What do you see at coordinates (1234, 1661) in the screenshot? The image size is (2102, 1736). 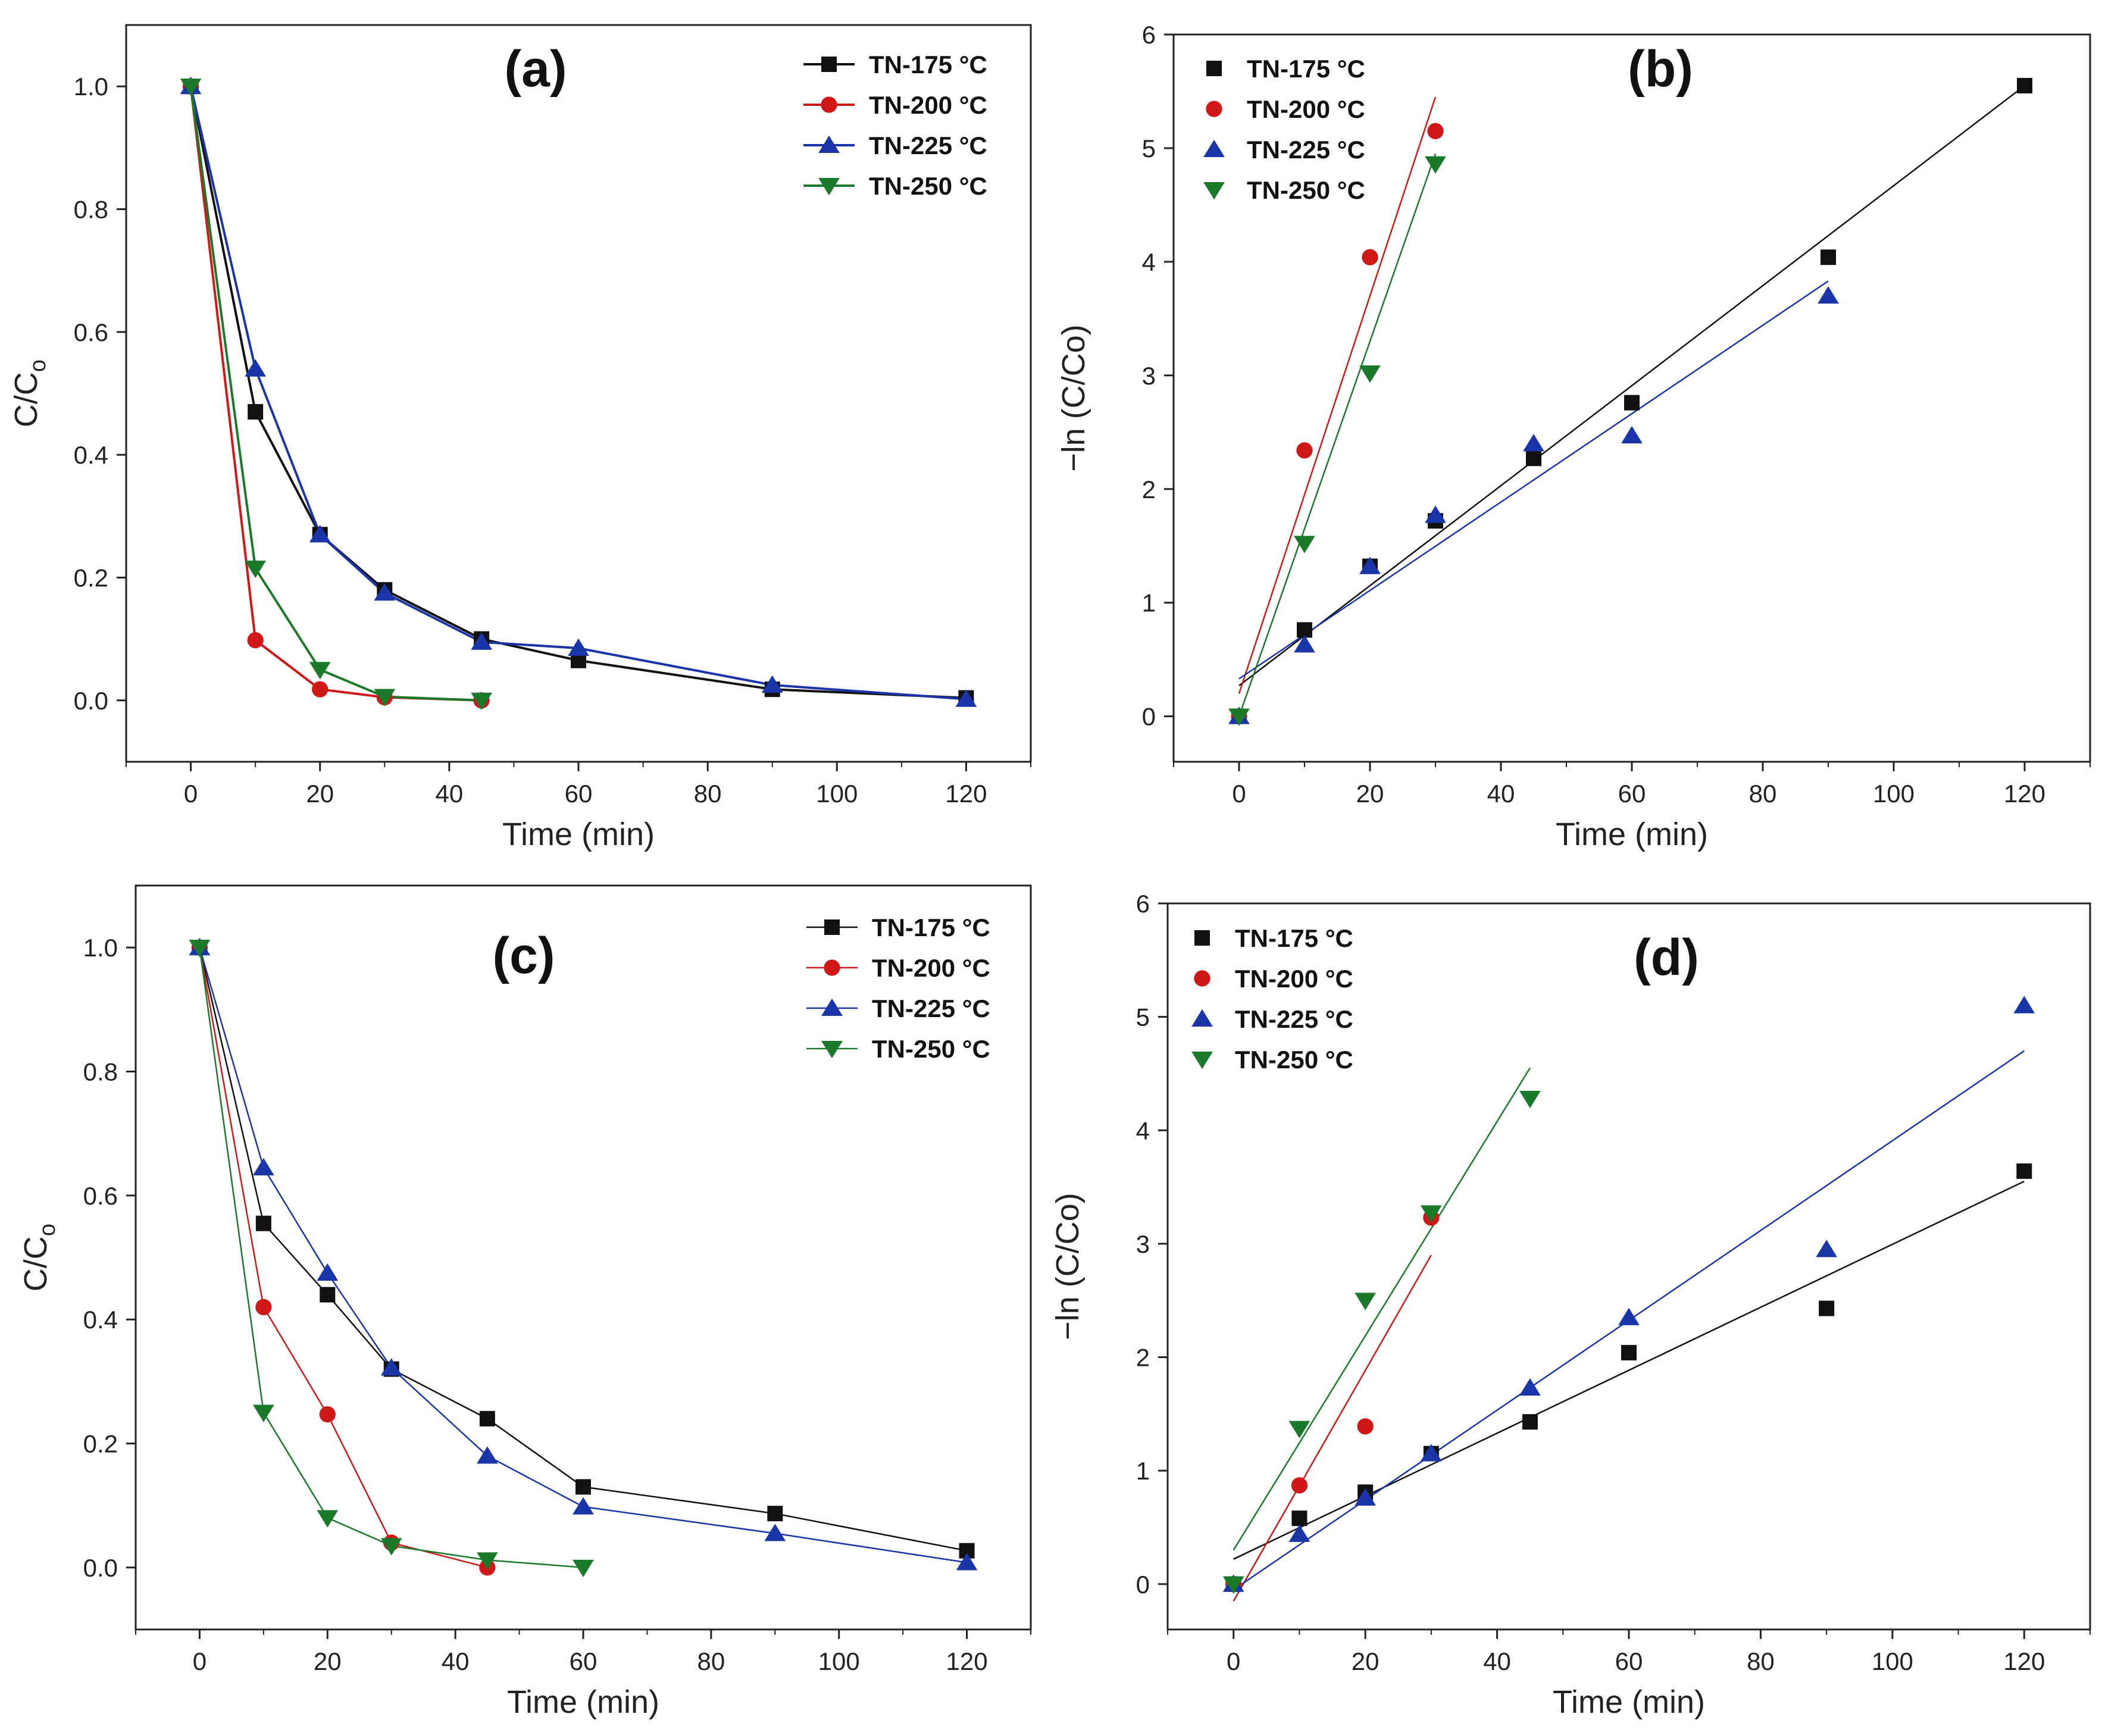 I see `x-tick-label: 0` at bounding box center [1234, 1661].